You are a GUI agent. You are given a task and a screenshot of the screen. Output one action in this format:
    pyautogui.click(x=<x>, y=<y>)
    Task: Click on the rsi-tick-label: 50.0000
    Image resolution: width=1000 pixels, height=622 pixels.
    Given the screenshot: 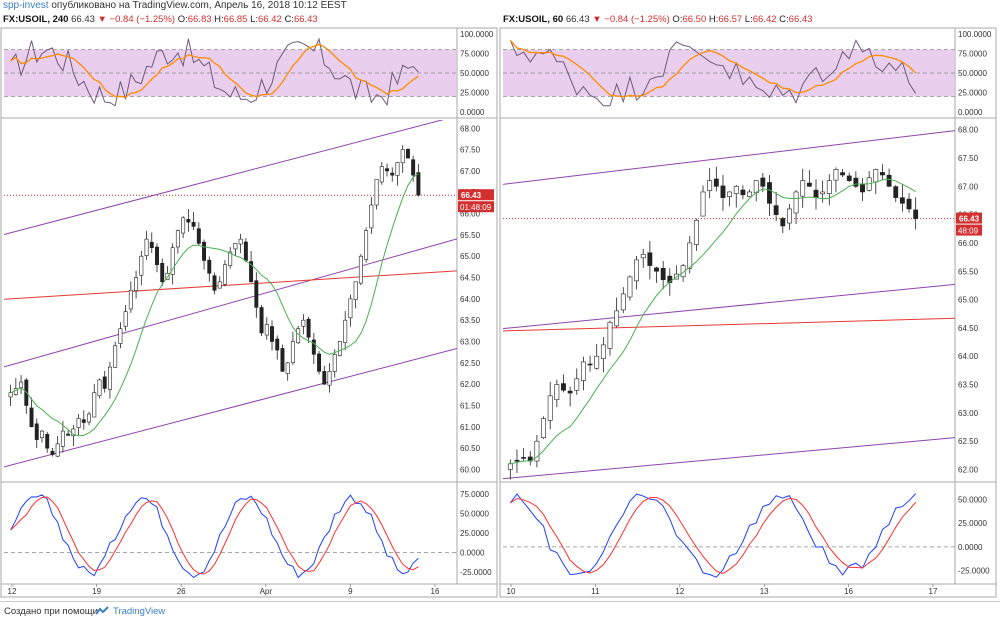 What is the action you would take?
    pyautogui.click(x=474, y=73)
    